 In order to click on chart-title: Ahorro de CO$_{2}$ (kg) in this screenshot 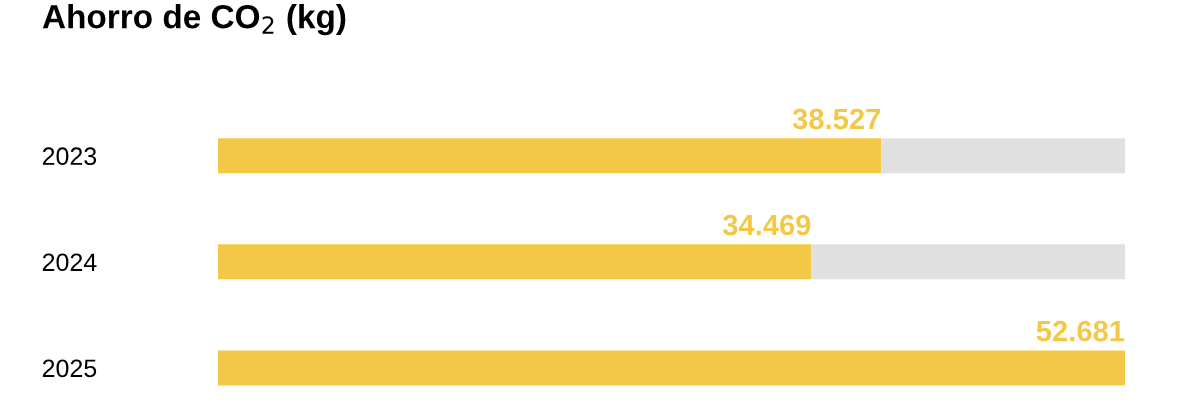, I will do `click(194, 20)`.